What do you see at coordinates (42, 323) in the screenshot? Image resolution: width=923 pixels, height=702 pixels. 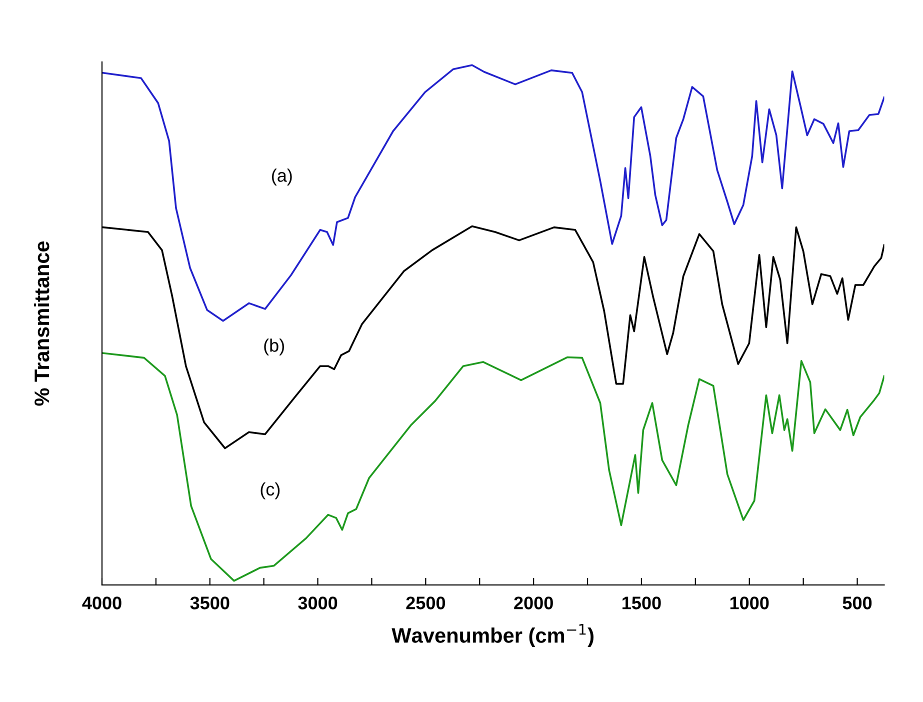 I see `y-axis-title: % Transmittance` at bounding box center [42, 323].